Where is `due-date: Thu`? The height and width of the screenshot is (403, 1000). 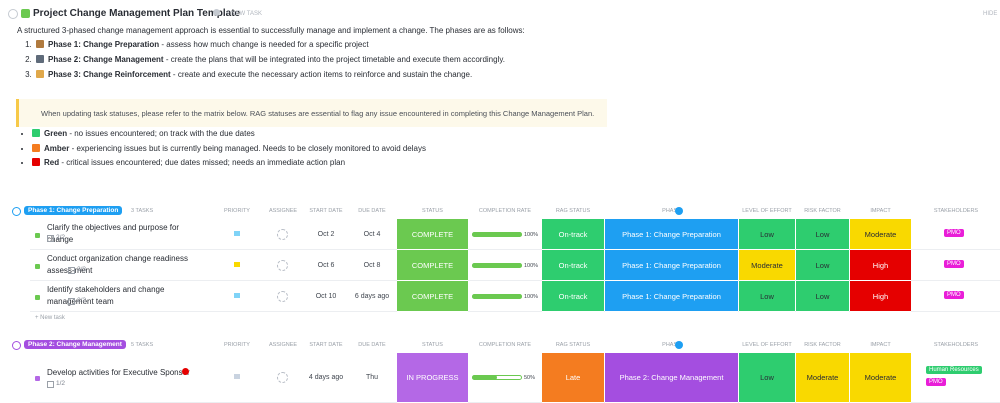
due-date: Thu is located at coordinates (372, 377).